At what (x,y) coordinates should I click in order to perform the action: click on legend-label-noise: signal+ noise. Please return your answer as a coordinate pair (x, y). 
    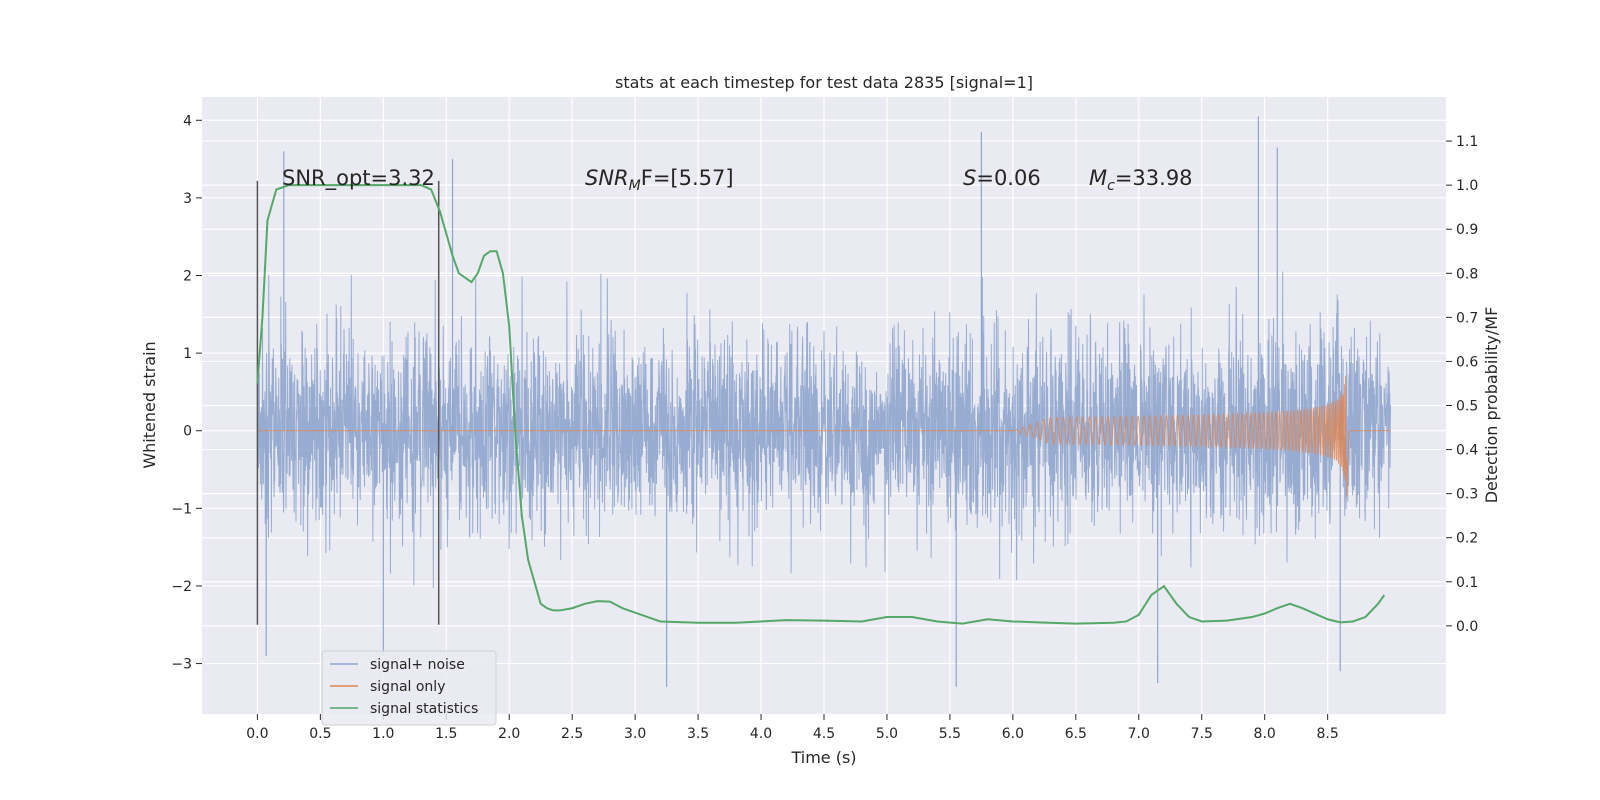
    Looking at the image, I should click on (417, 665).